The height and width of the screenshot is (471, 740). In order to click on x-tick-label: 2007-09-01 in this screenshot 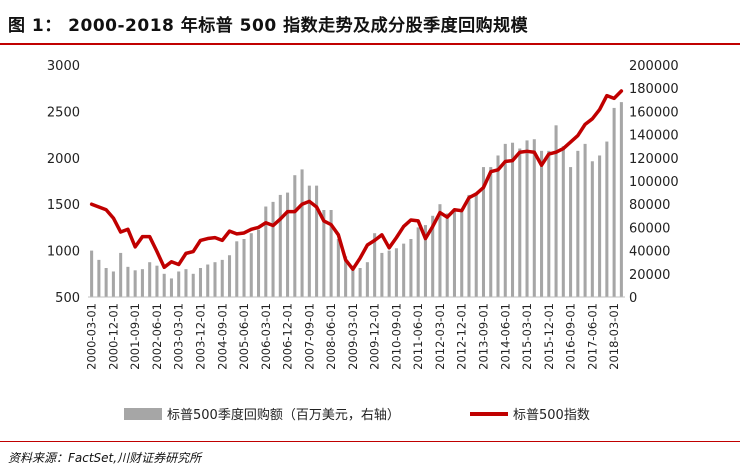, I will do `click(309, 336)`.